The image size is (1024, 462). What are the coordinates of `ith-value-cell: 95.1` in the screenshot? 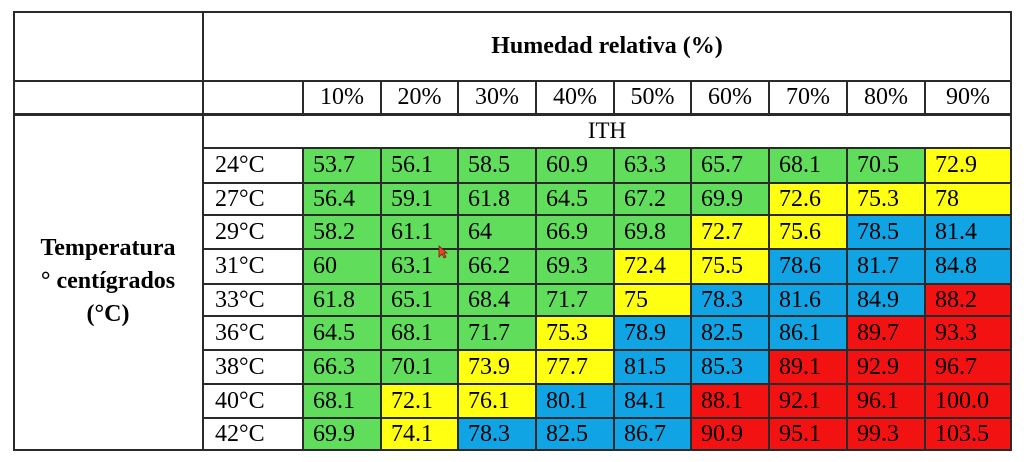 It's located at (808, 434).